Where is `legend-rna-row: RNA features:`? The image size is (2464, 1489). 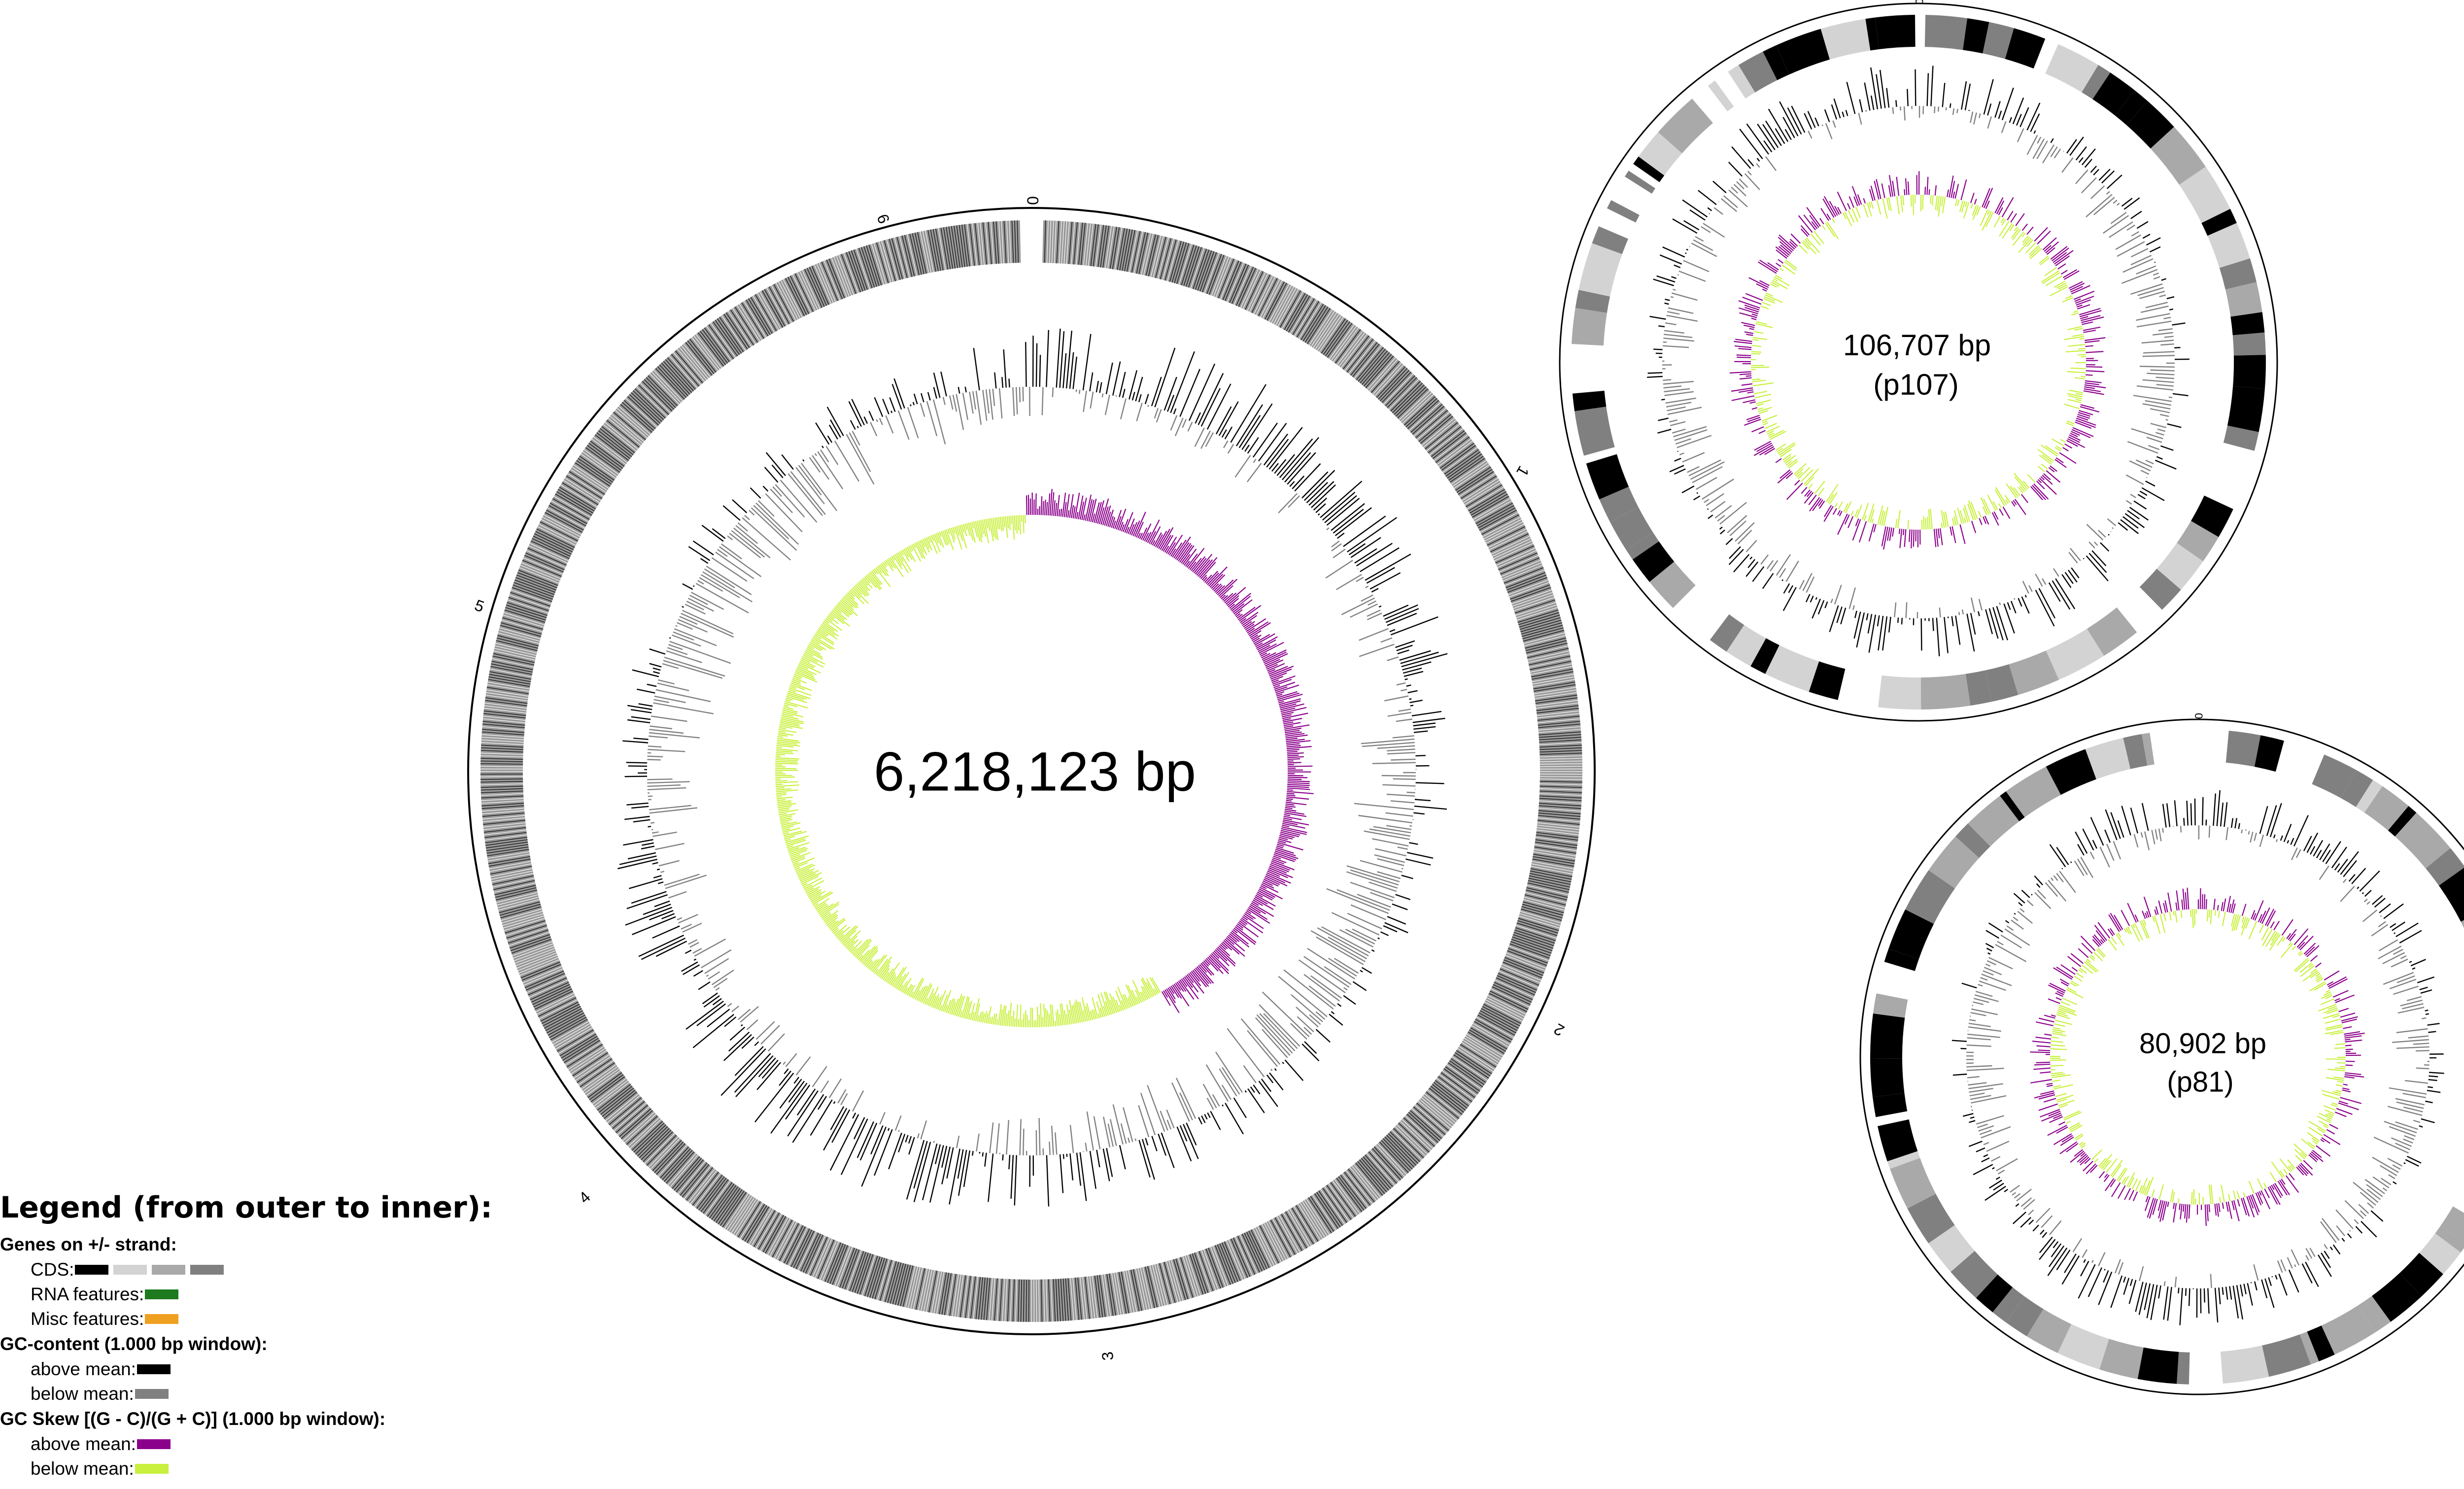
legend-rna-row: RNA features: is located at coordinates (283, 1294).